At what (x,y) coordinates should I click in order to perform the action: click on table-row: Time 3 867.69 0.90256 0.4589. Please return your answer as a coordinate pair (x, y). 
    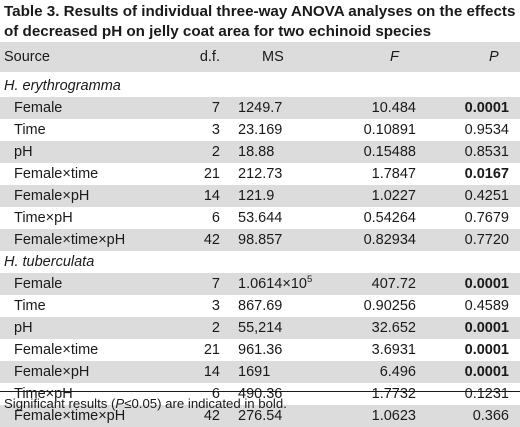
    Looking at the image, I should click on (260, 306).